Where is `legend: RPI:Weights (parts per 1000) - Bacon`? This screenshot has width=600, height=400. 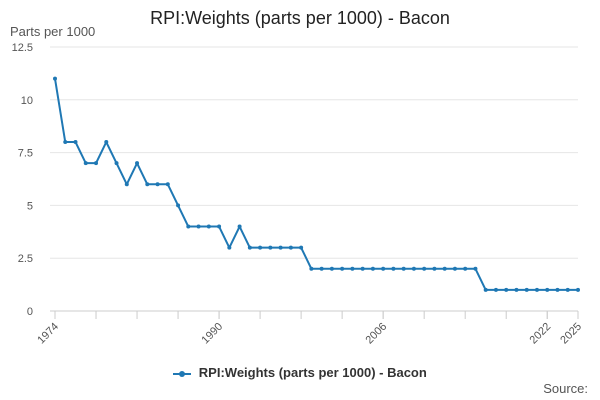 legend: RPI:Weights (parts per 1000) - Bacon is located at coordinates (300, 372).